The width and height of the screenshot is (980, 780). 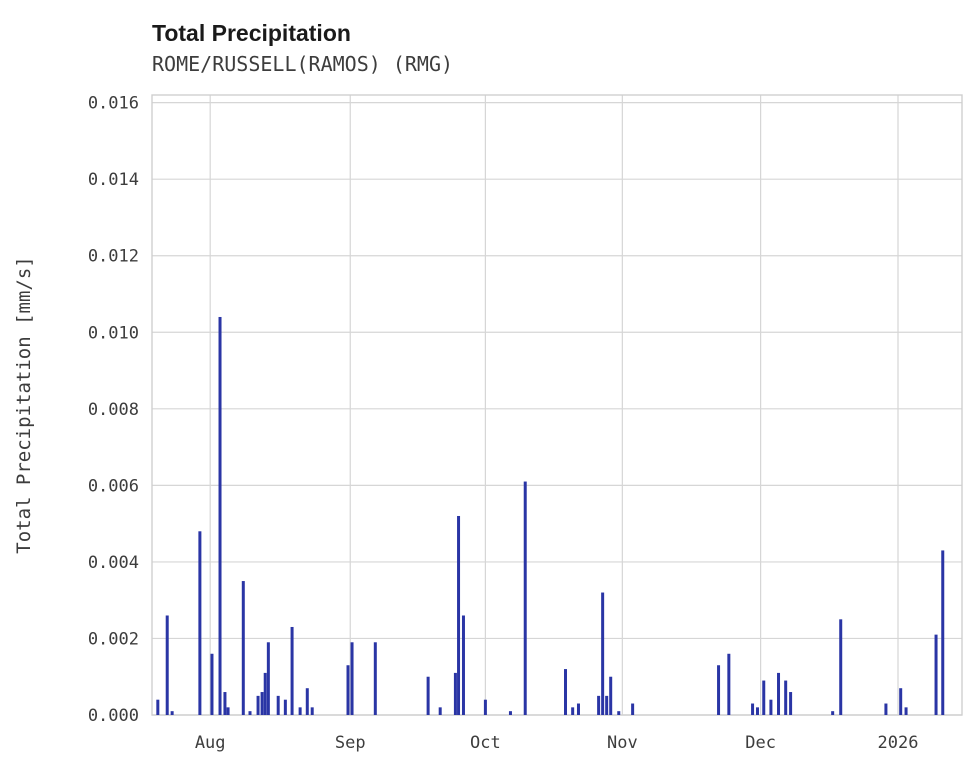 What do you see at coordinates (622, 743) in the screenshot?
I see `x-tick-label: Nov` at bounding box center [622, 743].